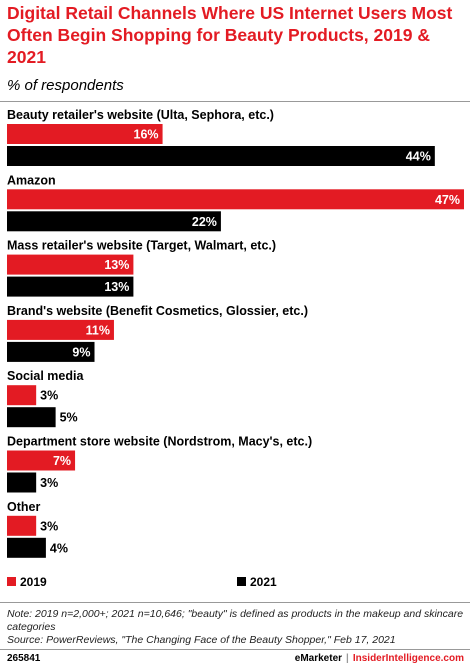 Image resolution: width=470 pixels, height=669 pixels. Describe the element at coordinates (235, 101) in the screenshot. I see `top-divider` at that location.